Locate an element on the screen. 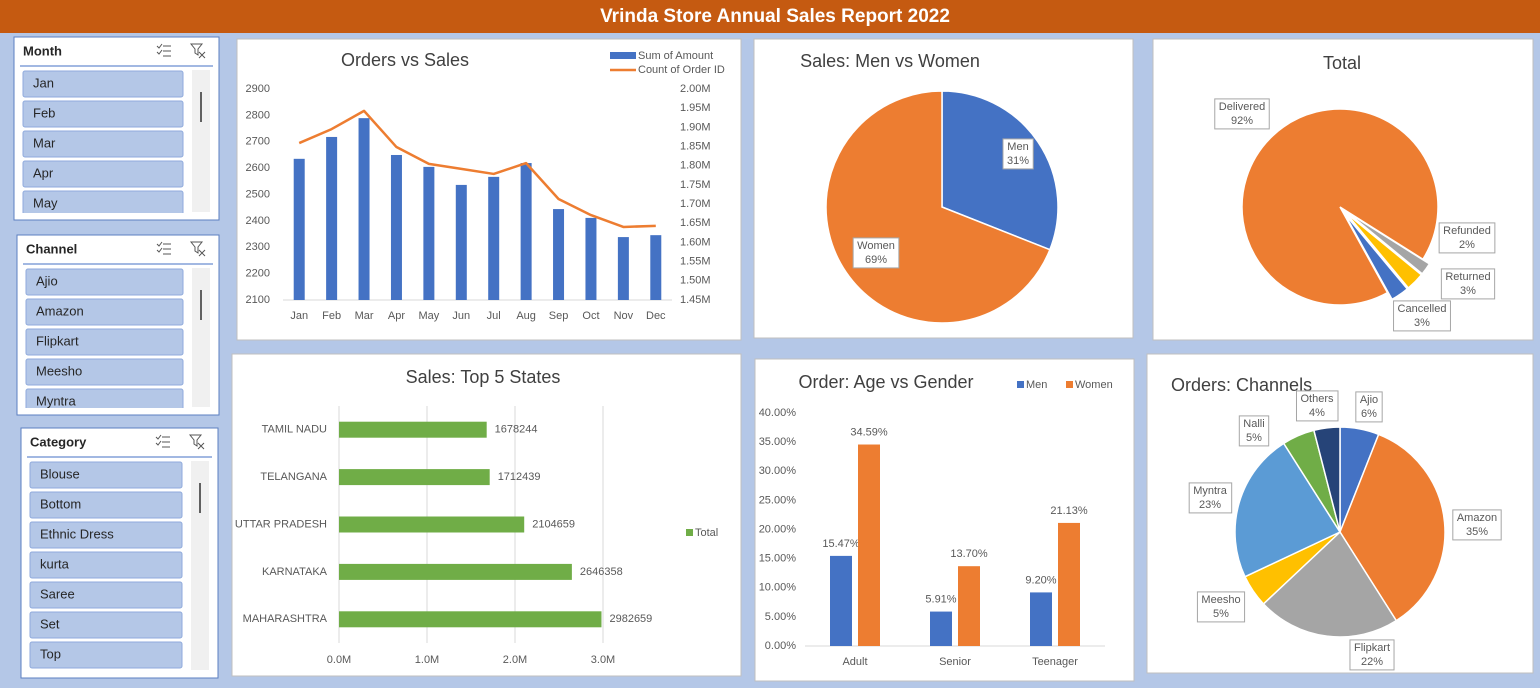 The height and width of the screenshot is (688, 1540). data-label-text: Cancelled 3% is located at coordinates (1422, 316).